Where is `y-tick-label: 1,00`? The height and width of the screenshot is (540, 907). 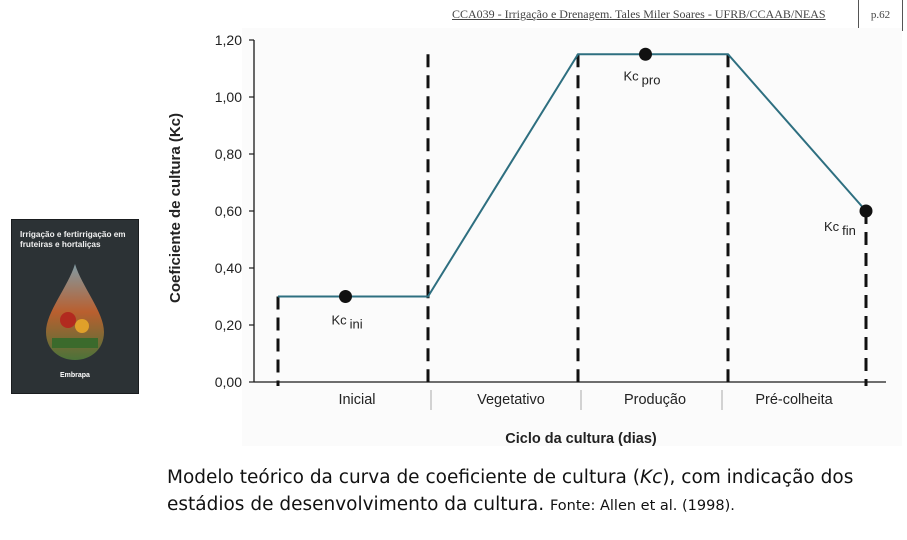
y-tick-label: 1,00 is located at coordinates (228, 97).